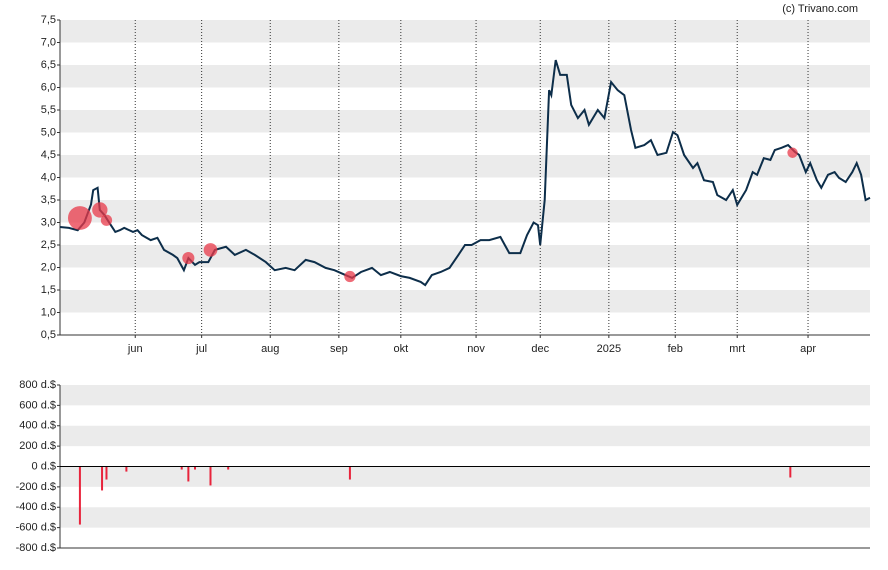  Describe the element at coordinates (675, 349) in the screenshot. I see `x-tick-label: feb` at that location.